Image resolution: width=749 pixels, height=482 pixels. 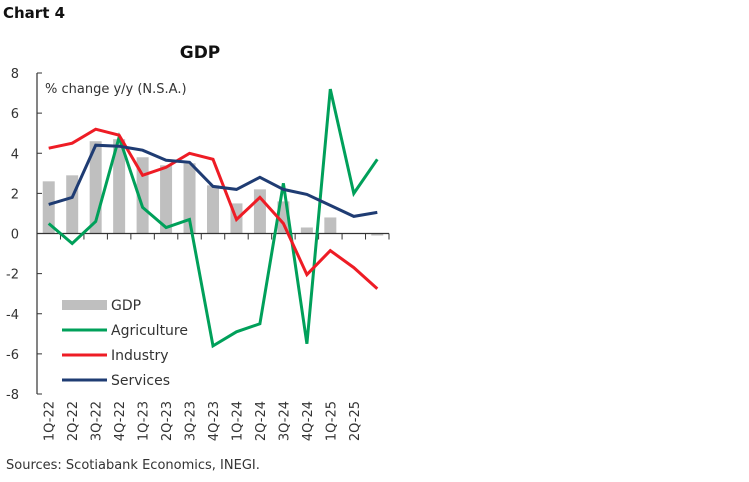 What do you see at coordinates (331, 421) in the screenshot?
I see `x-tick-label: 1Q-25` at bounding box center [331, 421].